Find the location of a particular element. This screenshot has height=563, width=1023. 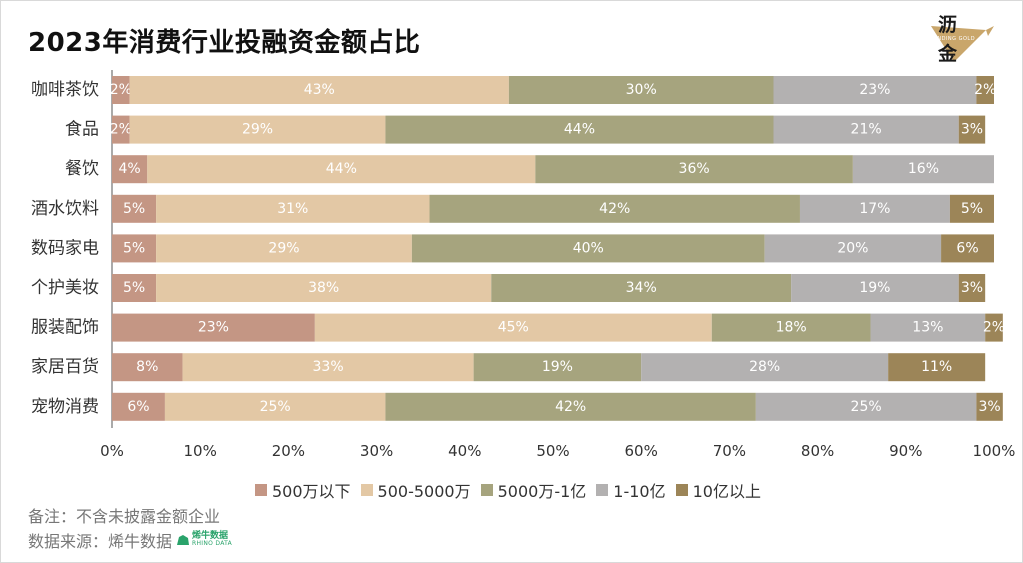

category-label: 咖啡茶饮 is located at coordinates (65, 90).